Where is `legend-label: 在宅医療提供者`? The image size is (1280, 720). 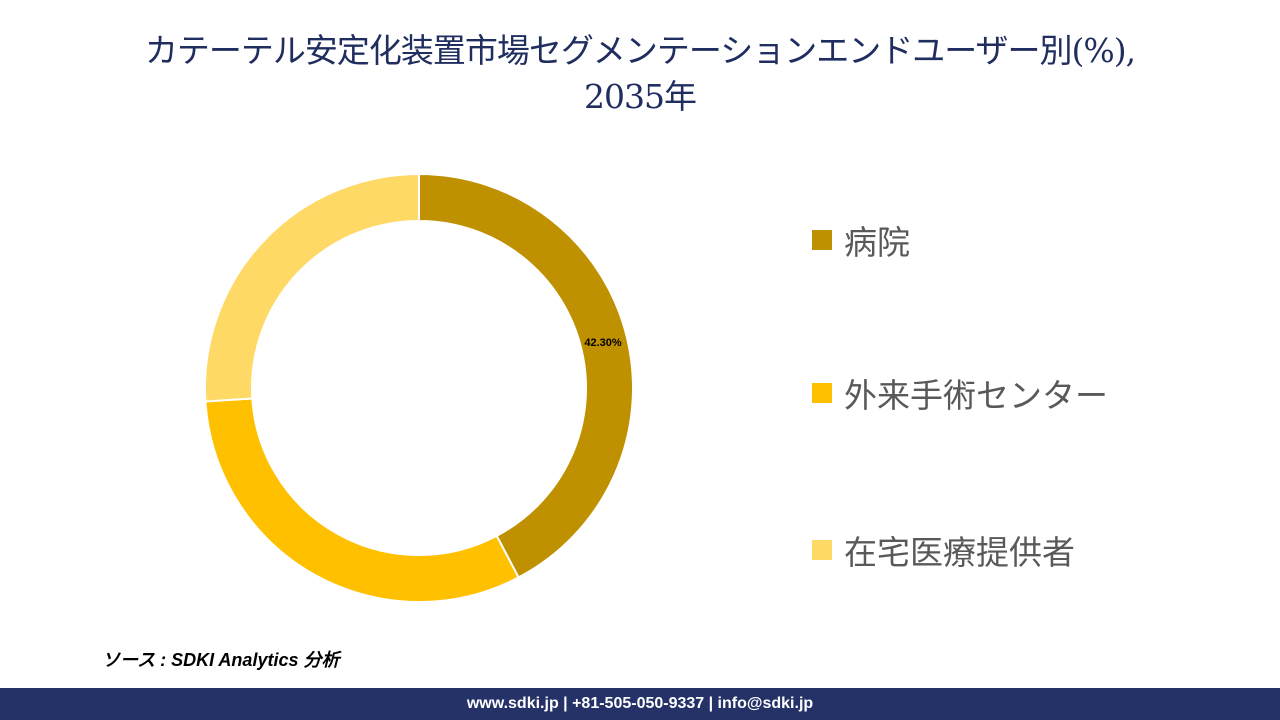
legend-label: 在宅医療提供者 is located at coordinates (959, 552).